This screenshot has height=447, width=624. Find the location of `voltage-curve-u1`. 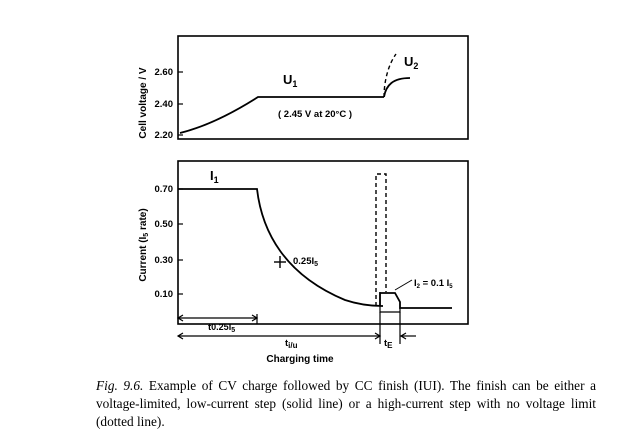

voltage-curve-u1 is located at coordinates (281, 115).